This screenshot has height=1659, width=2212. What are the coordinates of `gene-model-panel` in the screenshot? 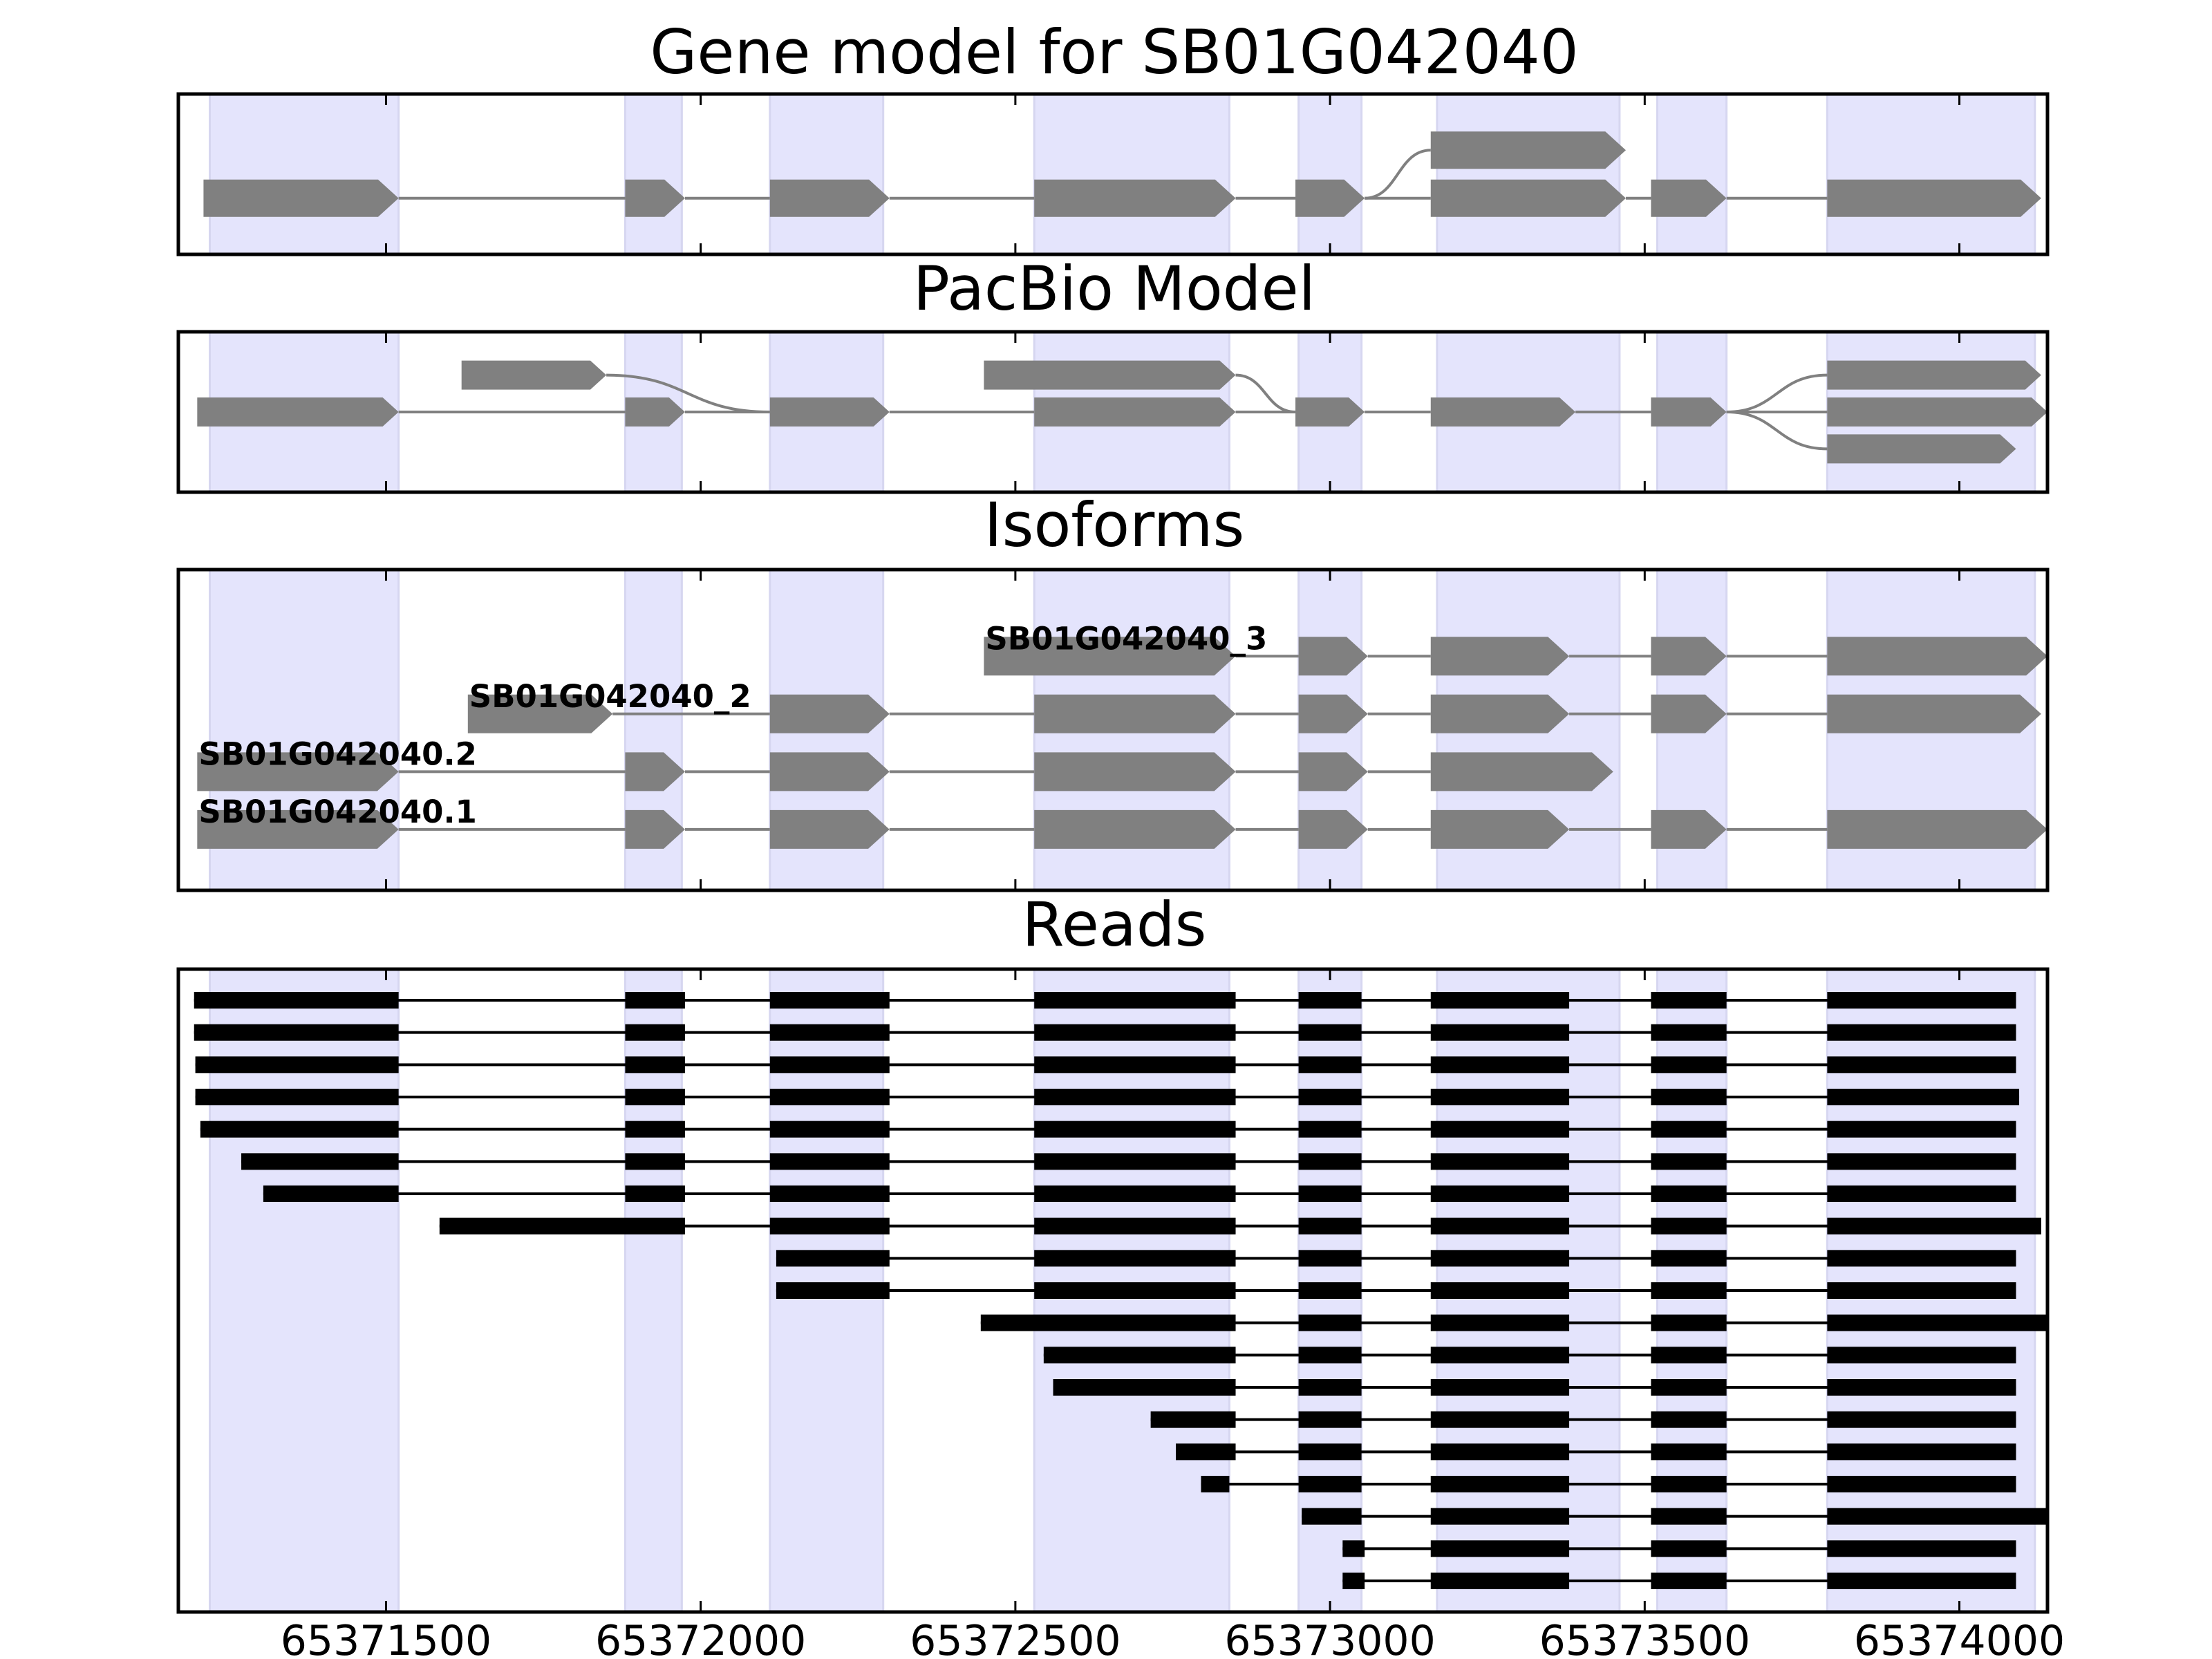 It's located at (1113, 174).